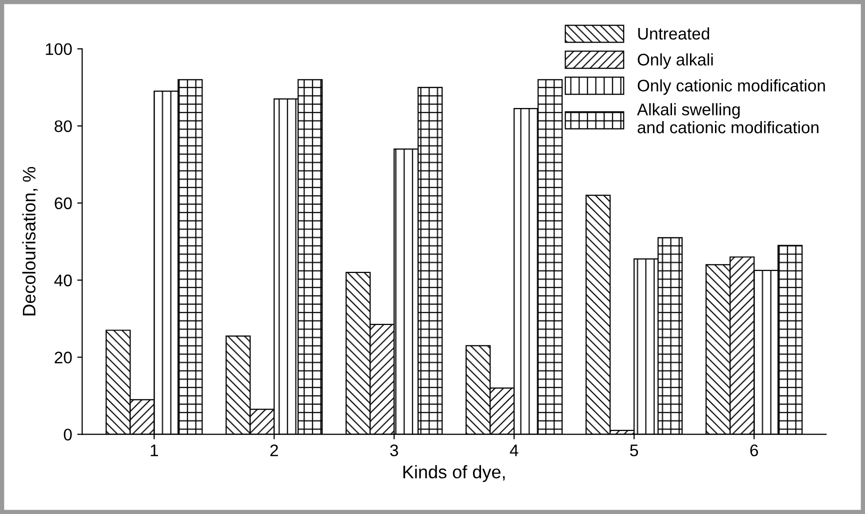  I want to click on y-tick-label: 40, so click(63, 280).